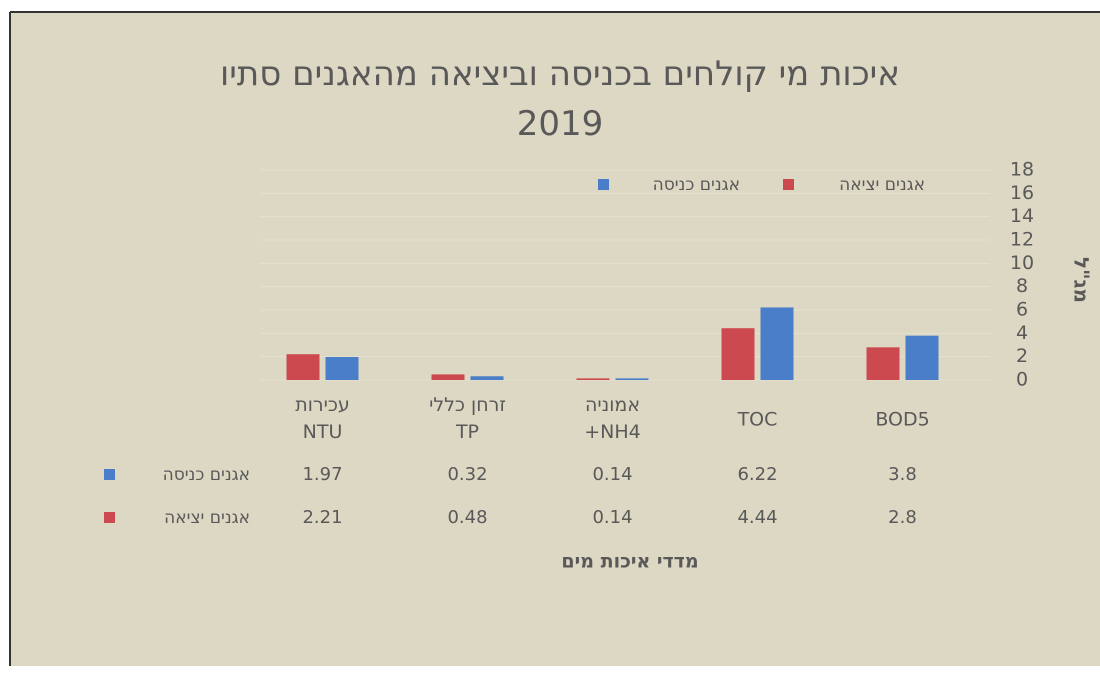  What do you see at coordinates (467, 432) in the screenshot?
I see `x-tick-line: TP` at bounding box center [467, 432].